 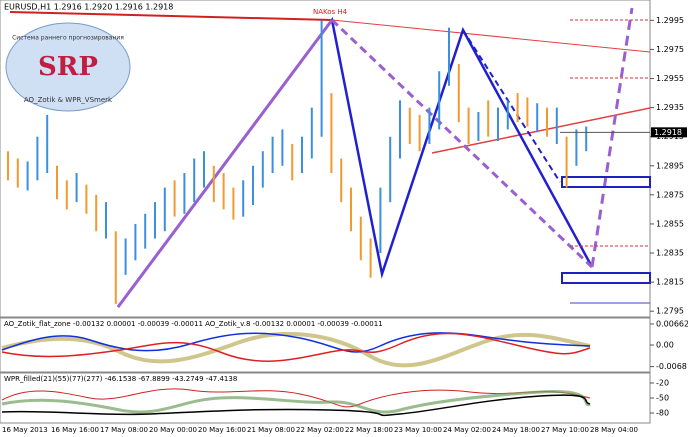 What do you see at coordinates (320, 430) in the screenshot?
I see `x-tick-label: 22 May 02:00` at bounding box center [320, 430].